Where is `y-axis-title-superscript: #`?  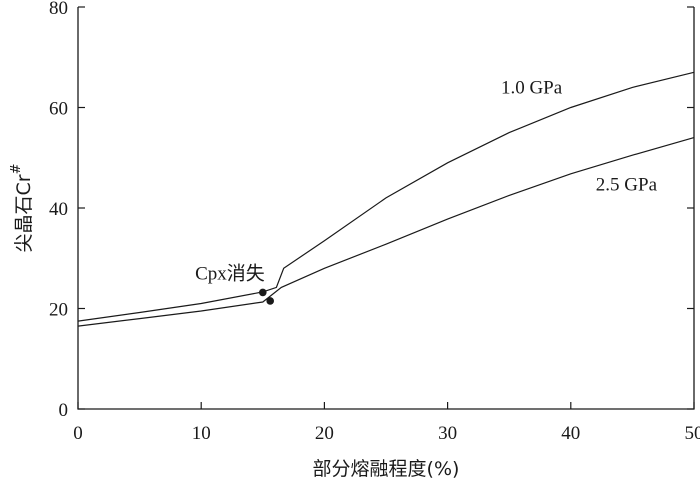 y-axis-title-superscript: # is located at coordinates (16, 169).